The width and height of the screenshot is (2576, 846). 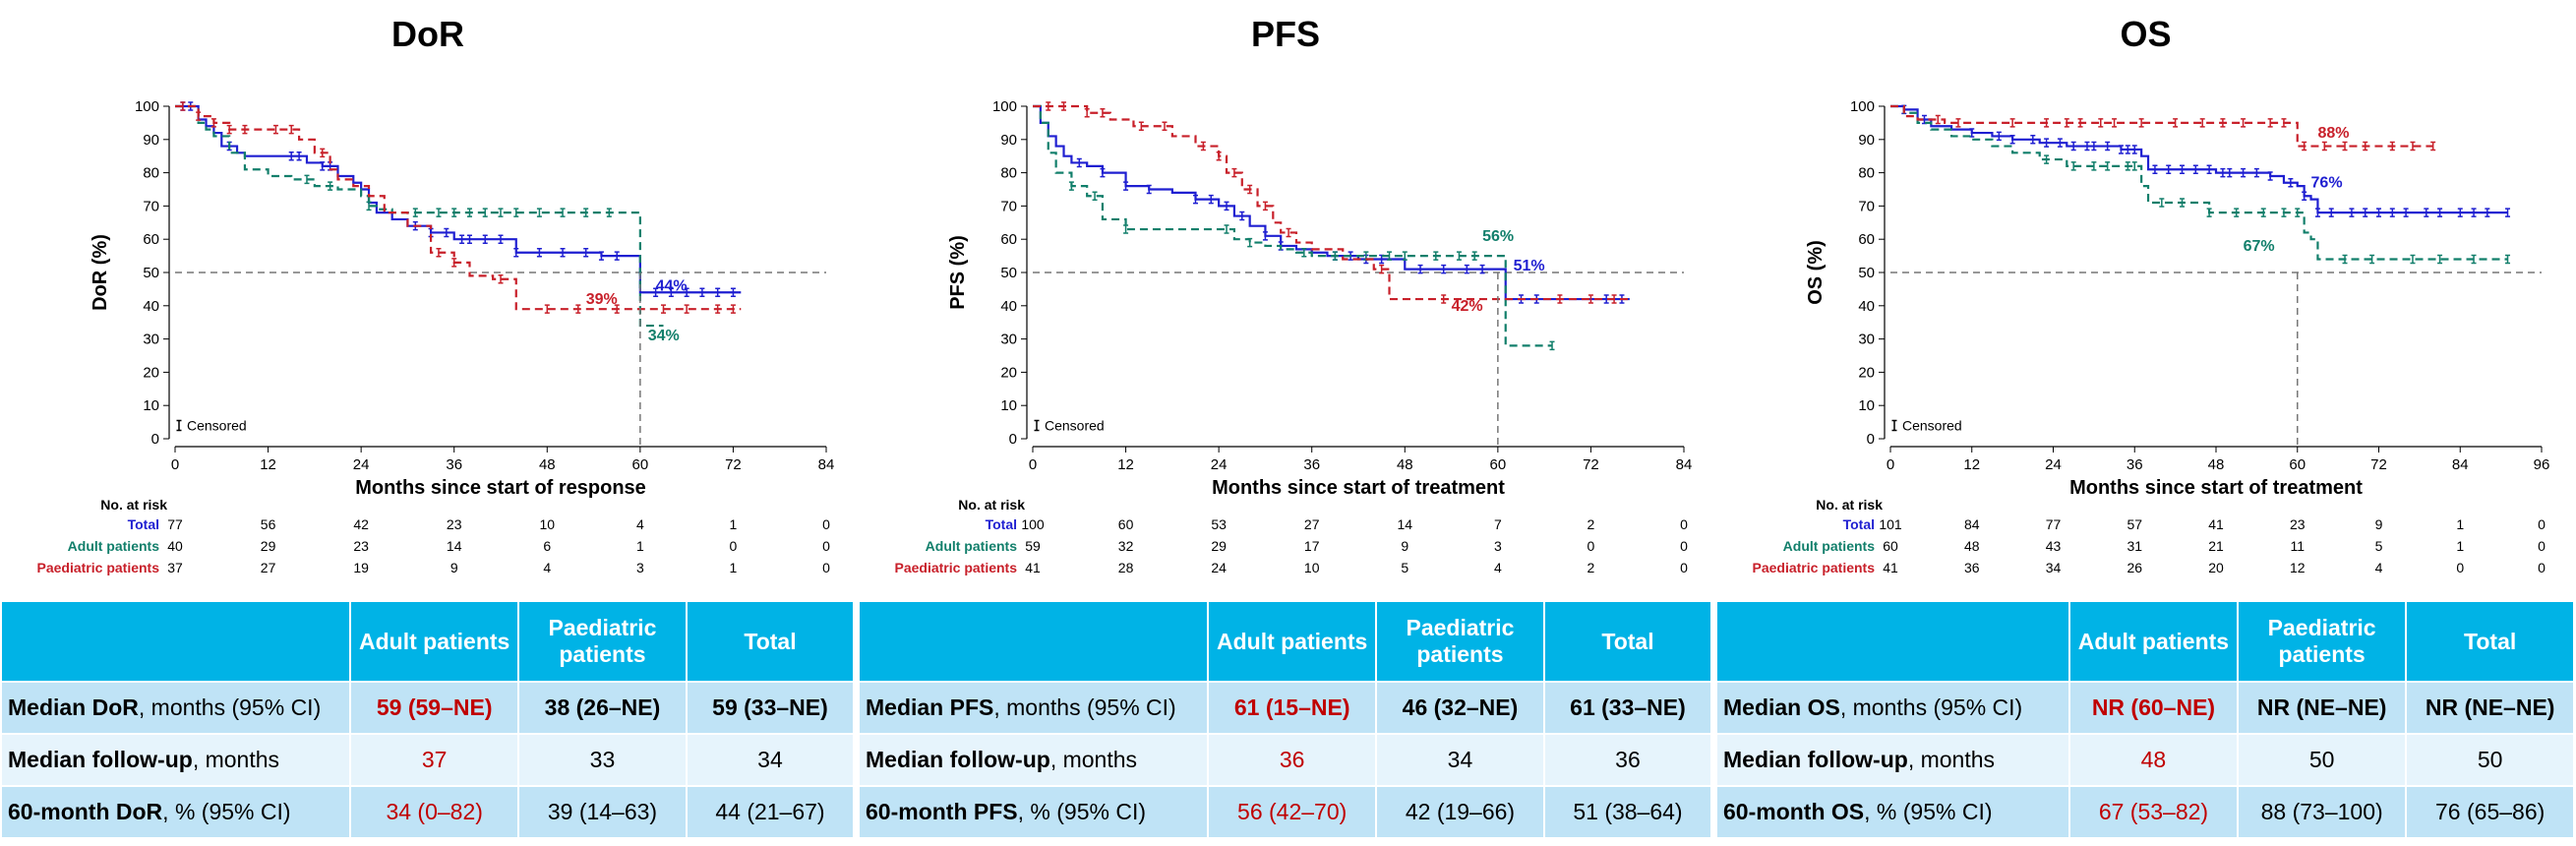 I want to click on risk-count: 4, so click(x=640, y=524).